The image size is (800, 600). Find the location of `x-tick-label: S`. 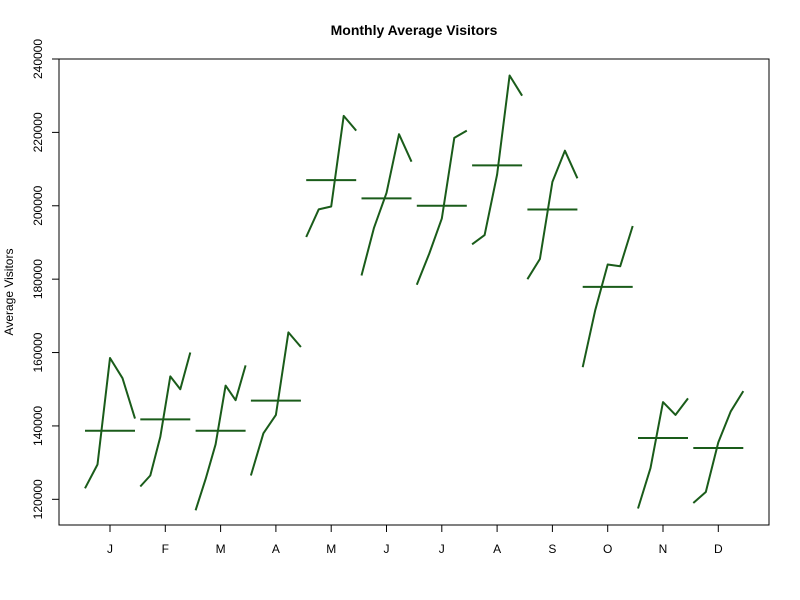

x-tick-label: S is located at coordinates (552, 549).